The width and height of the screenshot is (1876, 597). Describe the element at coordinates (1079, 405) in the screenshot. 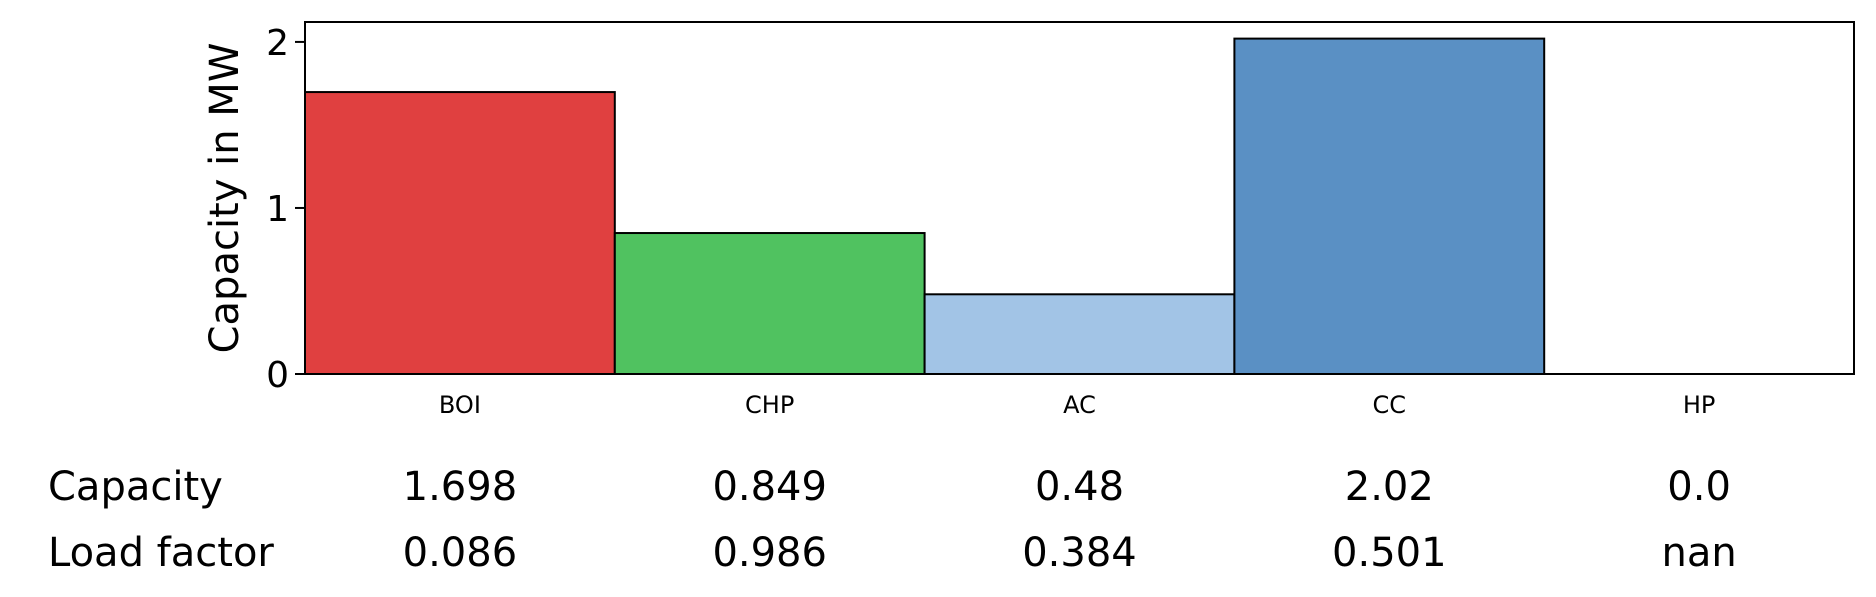

I see `x-tick-label-ac: AC` at that location.